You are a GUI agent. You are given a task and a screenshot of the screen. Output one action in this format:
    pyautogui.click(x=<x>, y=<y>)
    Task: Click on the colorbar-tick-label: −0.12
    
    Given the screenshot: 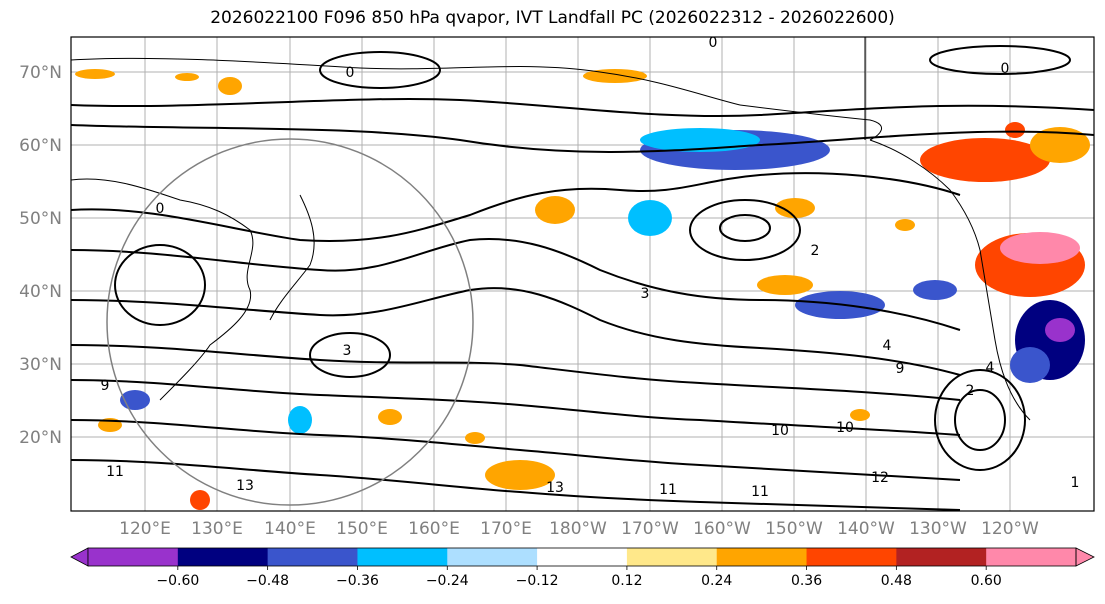 What is the action you would take?
    pyautogui.click(x=537, y=581)
    